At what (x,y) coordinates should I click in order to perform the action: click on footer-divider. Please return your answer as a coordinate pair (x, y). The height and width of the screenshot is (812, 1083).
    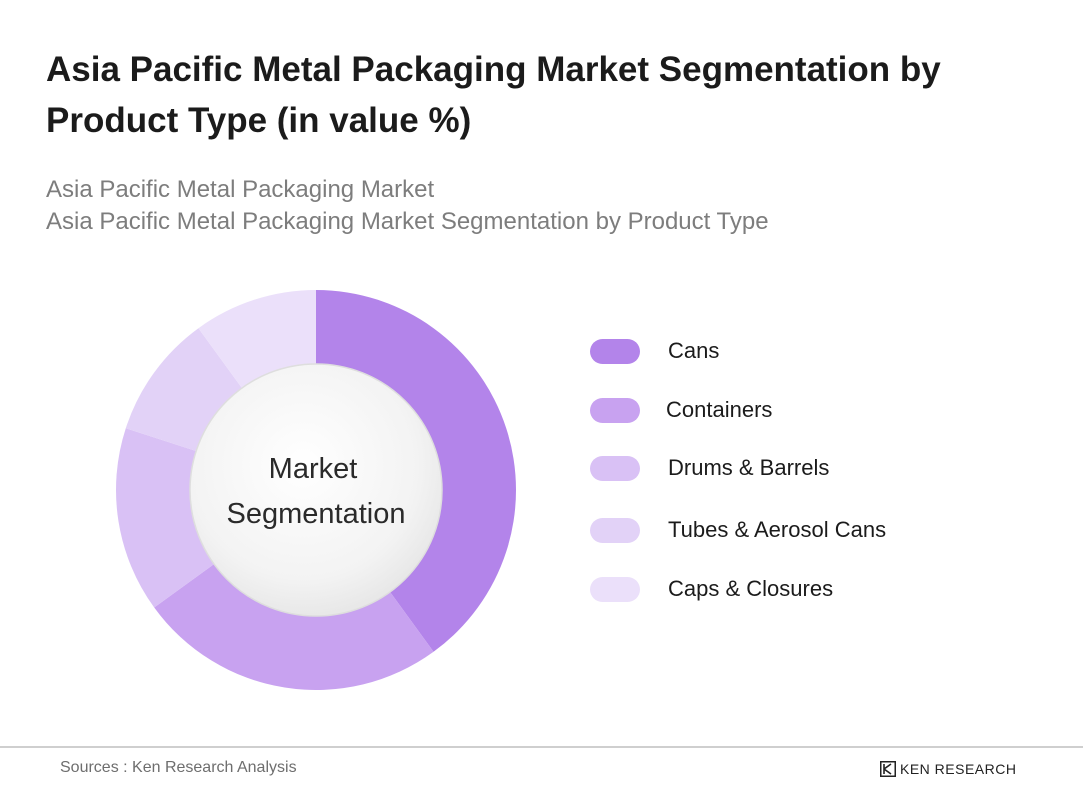
    Looking at the image, I should click on (541, 747).